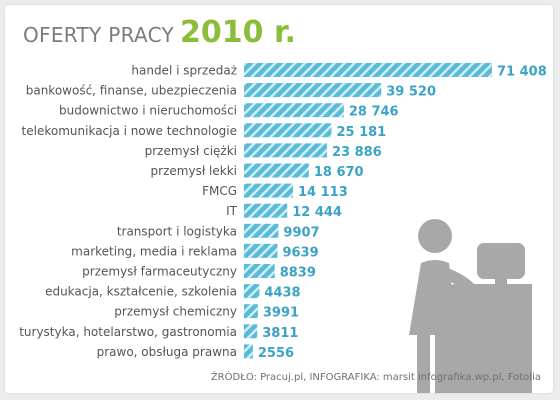  I want to click on category-label: telekomunikacja i nowe technologie, so click(129, 131).